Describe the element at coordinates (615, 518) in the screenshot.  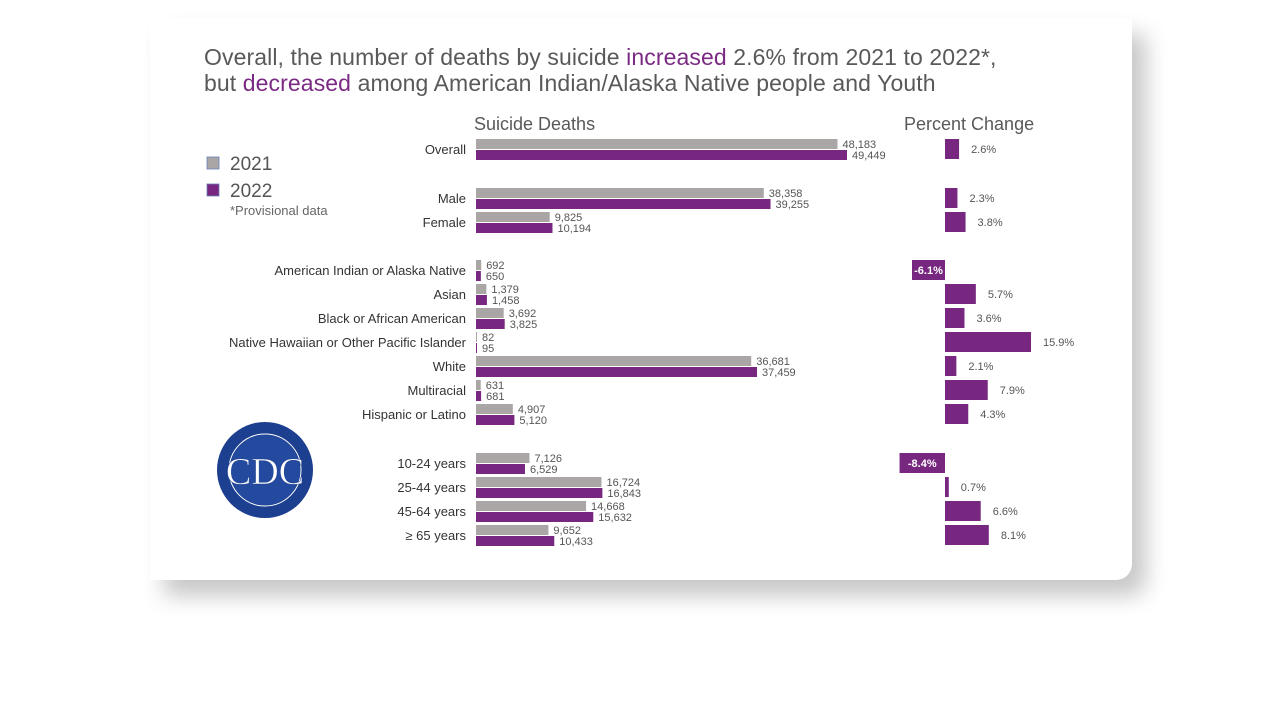
I see `value-label-2022: 15,632` at that location.